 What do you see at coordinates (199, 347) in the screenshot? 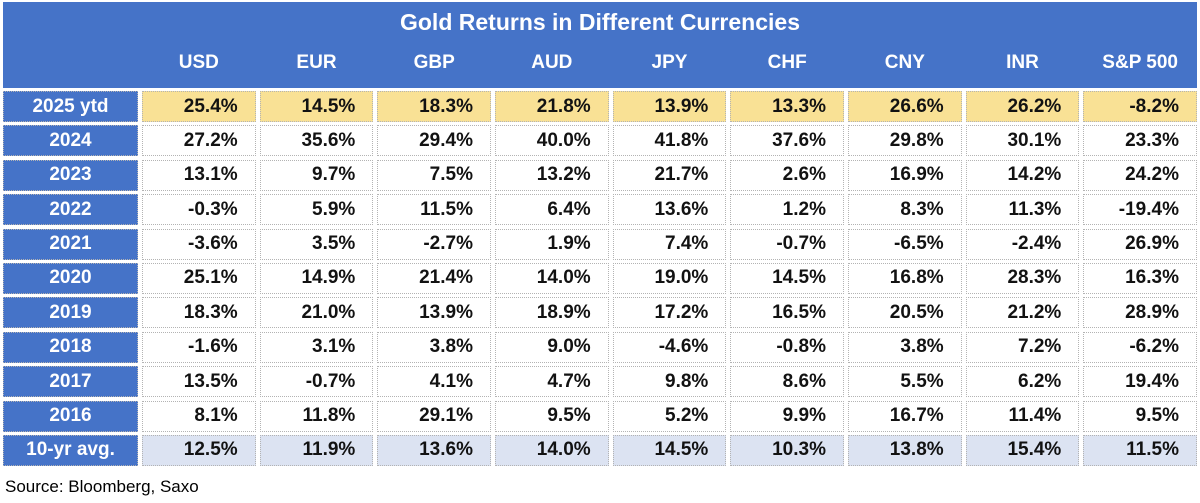
I see `value-cell: -1.6%` at bounding box center [199, 347].